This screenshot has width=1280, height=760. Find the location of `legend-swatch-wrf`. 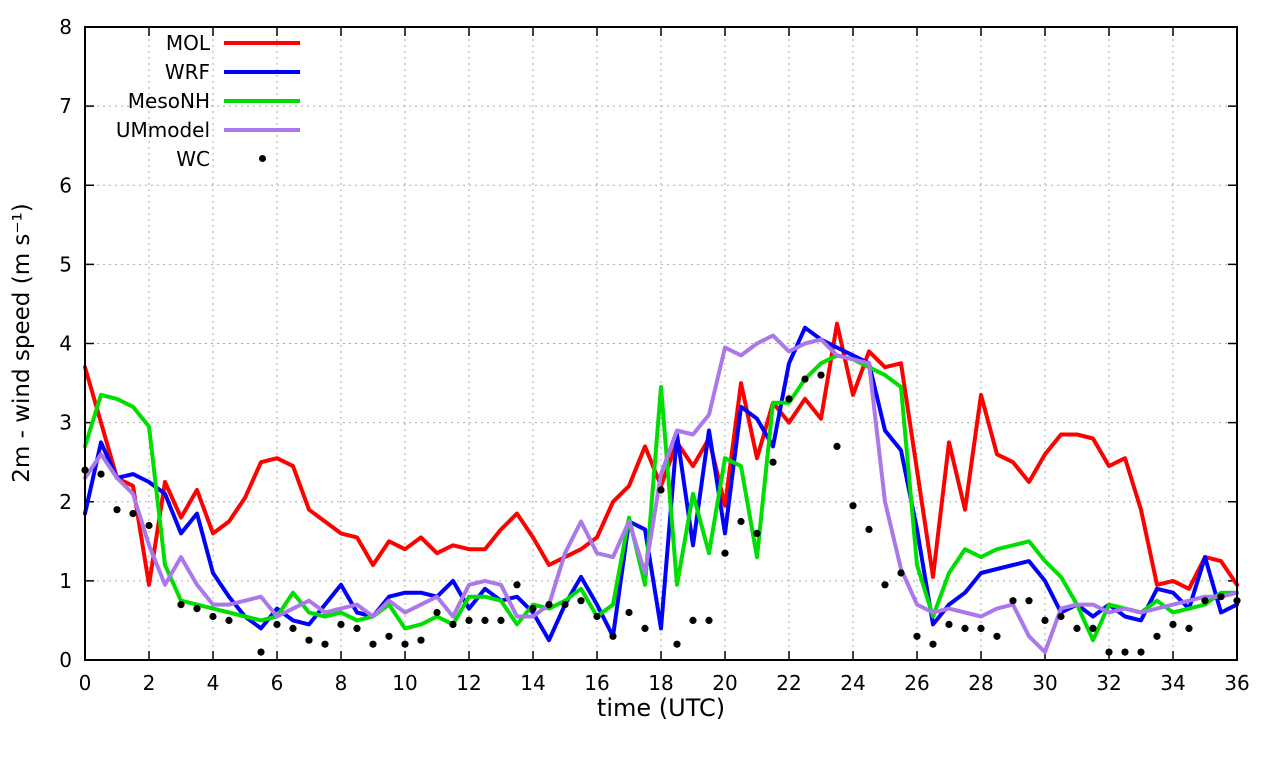

legend-swatch-wrf is located at coordinates (262, 71).